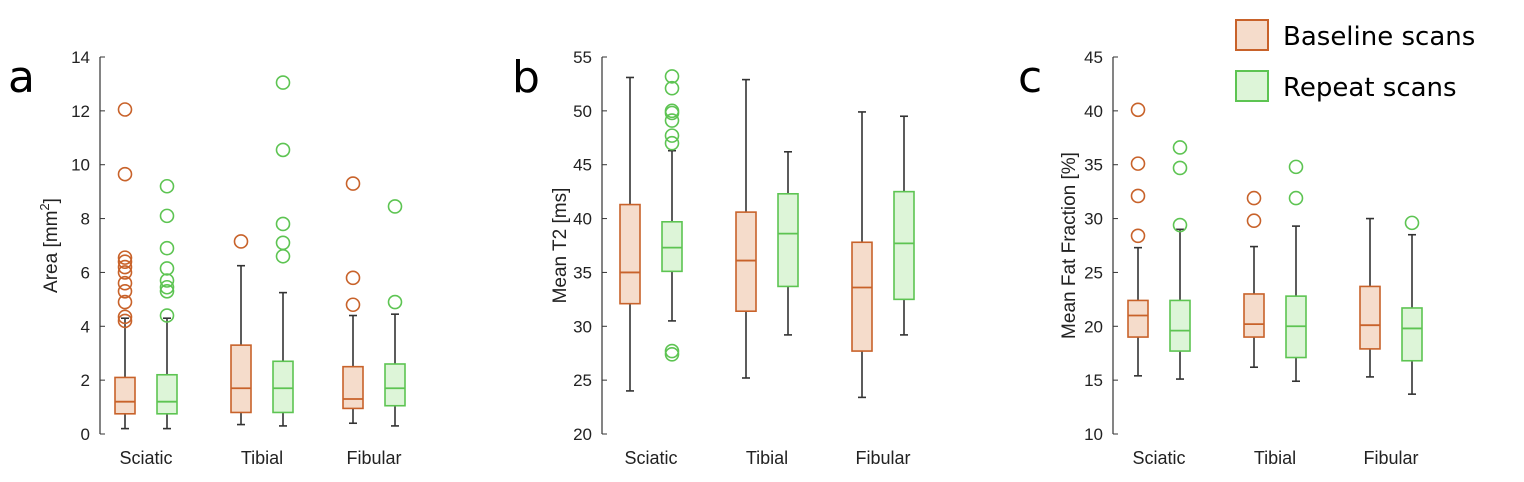 The height and width of the screenshot is (482, 1524). I want to click on y-tick-label: 0, so click(85, 434).